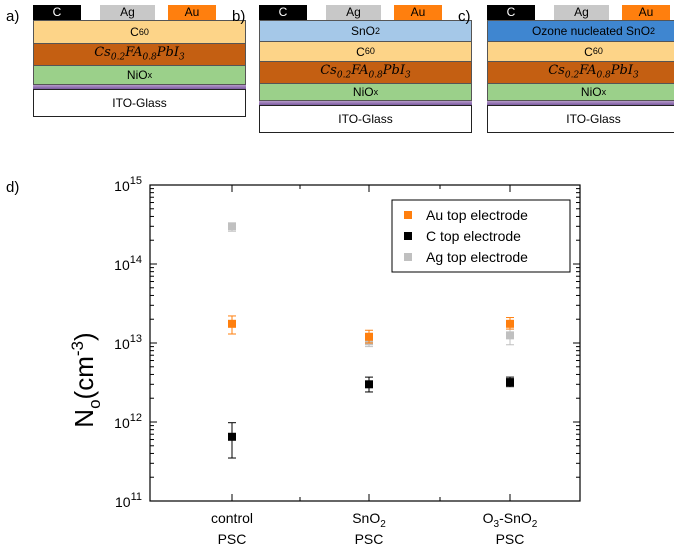  I want to click on svg-text: No(cm-3), so click(86, 379).